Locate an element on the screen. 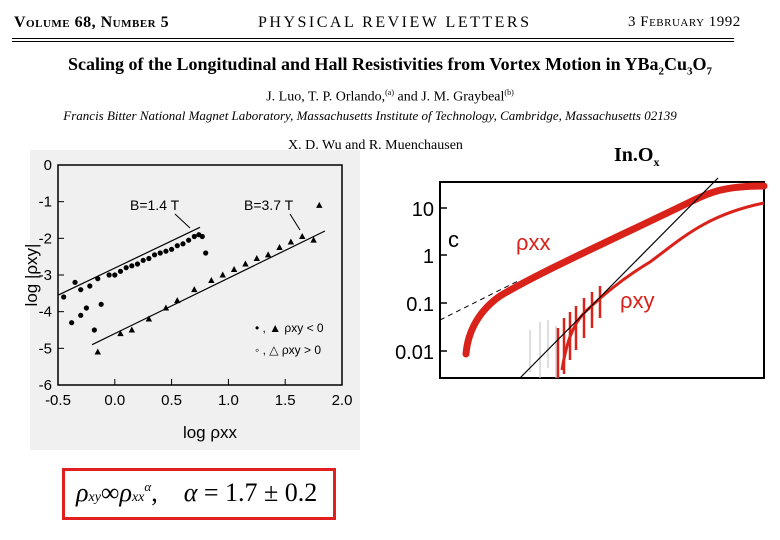 The image size is (780, 540). right-y-tick-label: 0.01 is located at coordinates (414, 353).